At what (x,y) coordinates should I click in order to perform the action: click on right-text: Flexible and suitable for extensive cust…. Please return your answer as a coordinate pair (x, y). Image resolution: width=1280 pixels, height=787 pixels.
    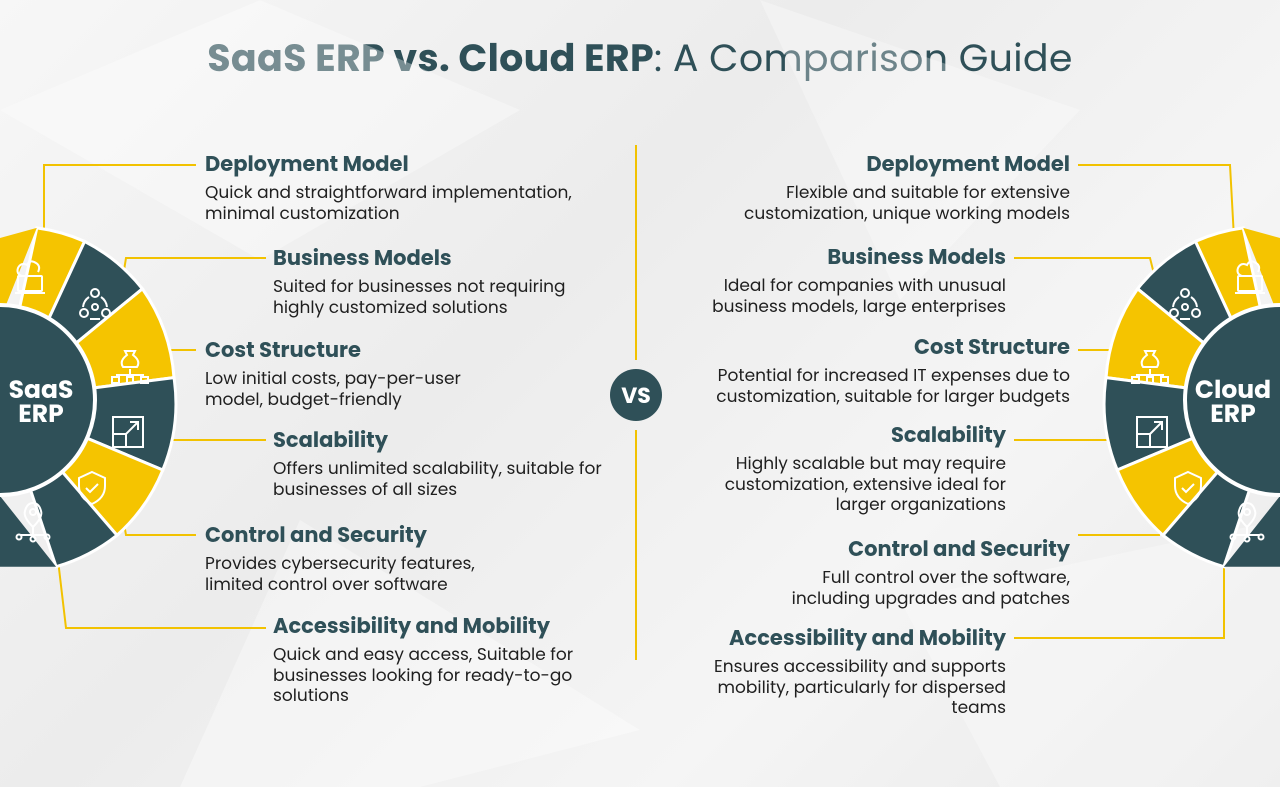
    Looking at the image, I should click on (907, 202).